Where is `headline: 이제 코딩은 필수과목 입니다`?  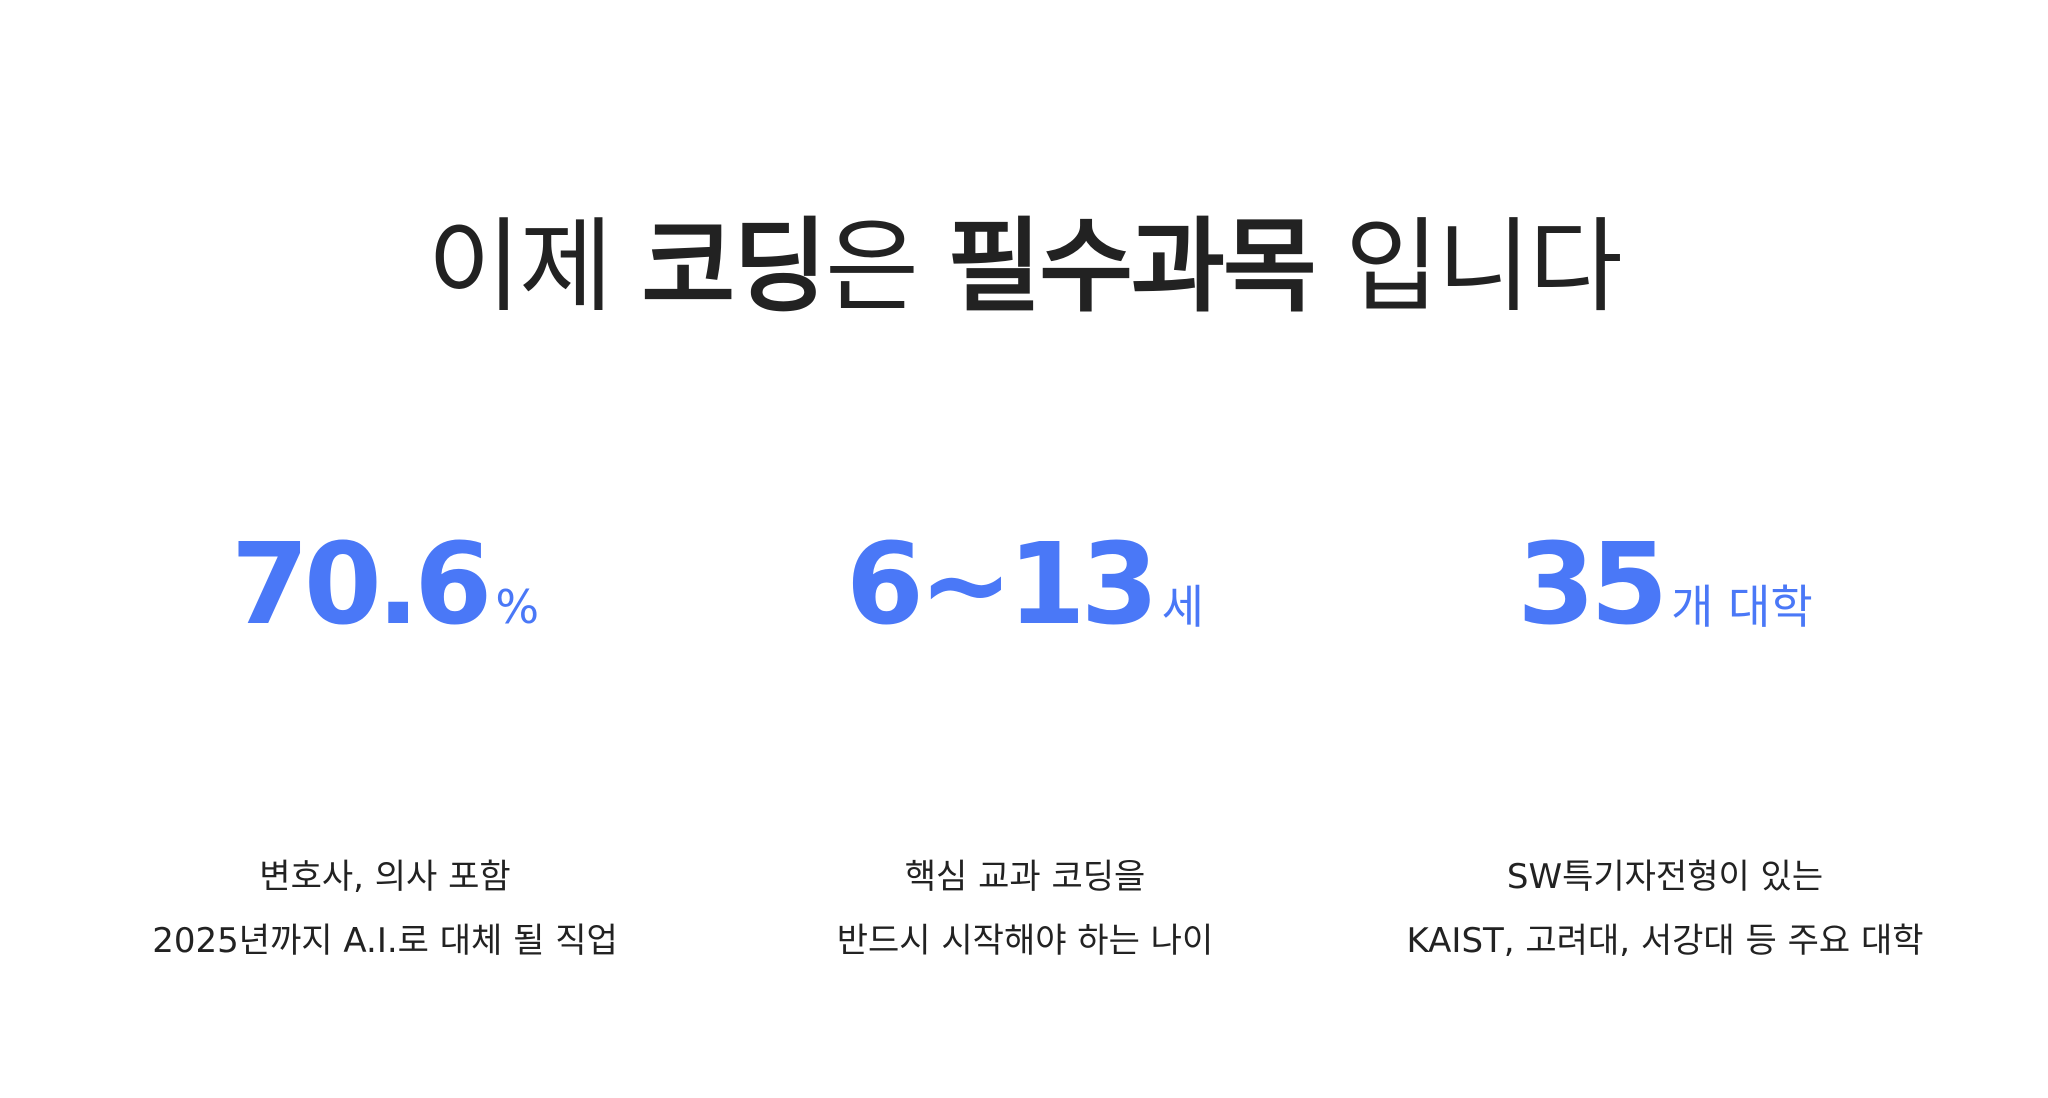 headline: 이제 코딩은 필수과목 입니다 is located at coordinates (1024, 268).